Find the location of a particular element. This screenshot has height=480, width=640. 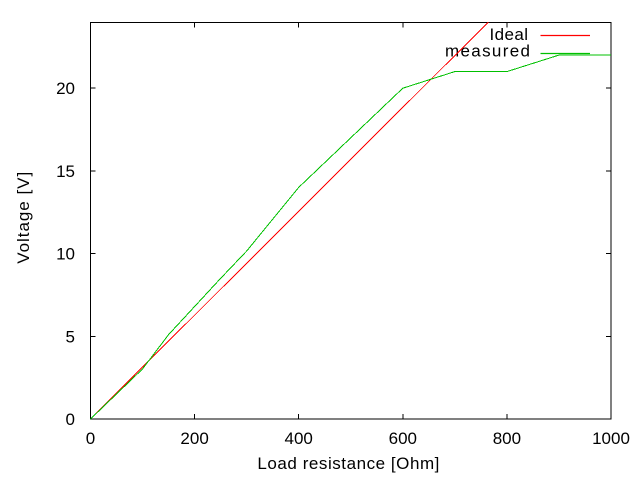

svg-text: 800 is located at coordinates (507, 438).